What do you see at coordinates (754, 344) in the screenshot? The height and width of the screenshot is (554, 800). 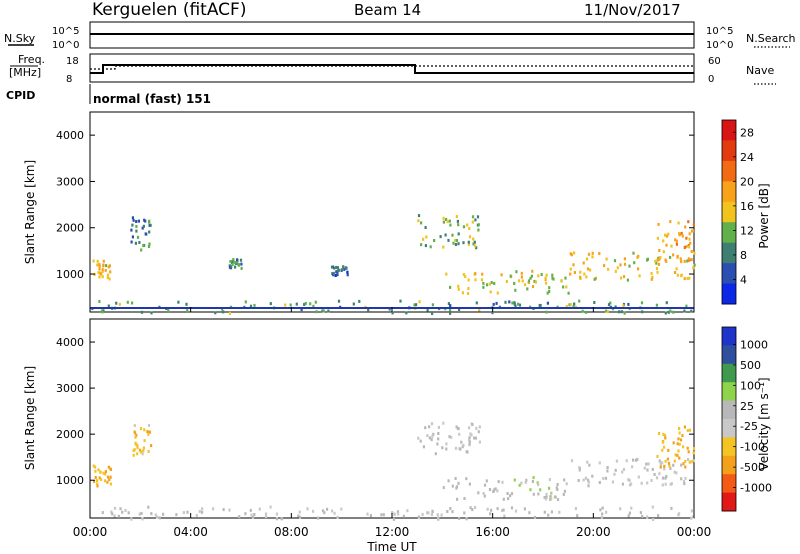 I see `velocity-colorbar-tick-label: 1000` at bounding box center [754, 344].